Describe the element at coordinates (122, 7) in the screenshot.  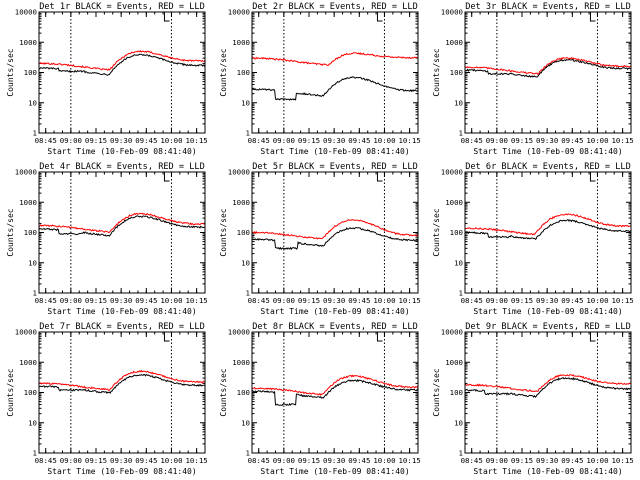
I see `panel-title: Det 1r BLACK = Events, RED = LLD` at that location.